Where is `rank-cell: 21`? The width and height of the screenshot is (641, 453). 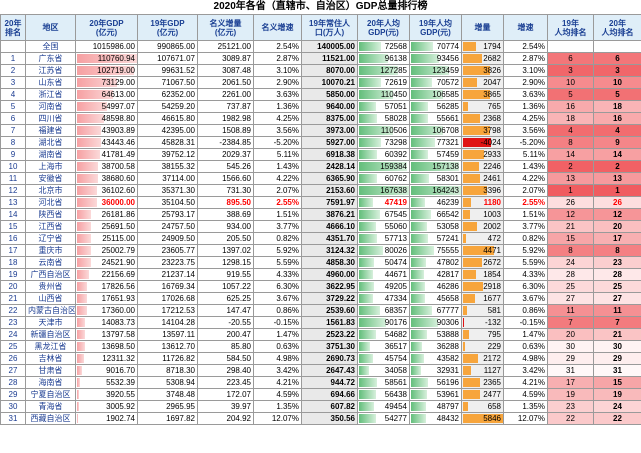
rank-cell: 21 is located at coordinates (13, 298).